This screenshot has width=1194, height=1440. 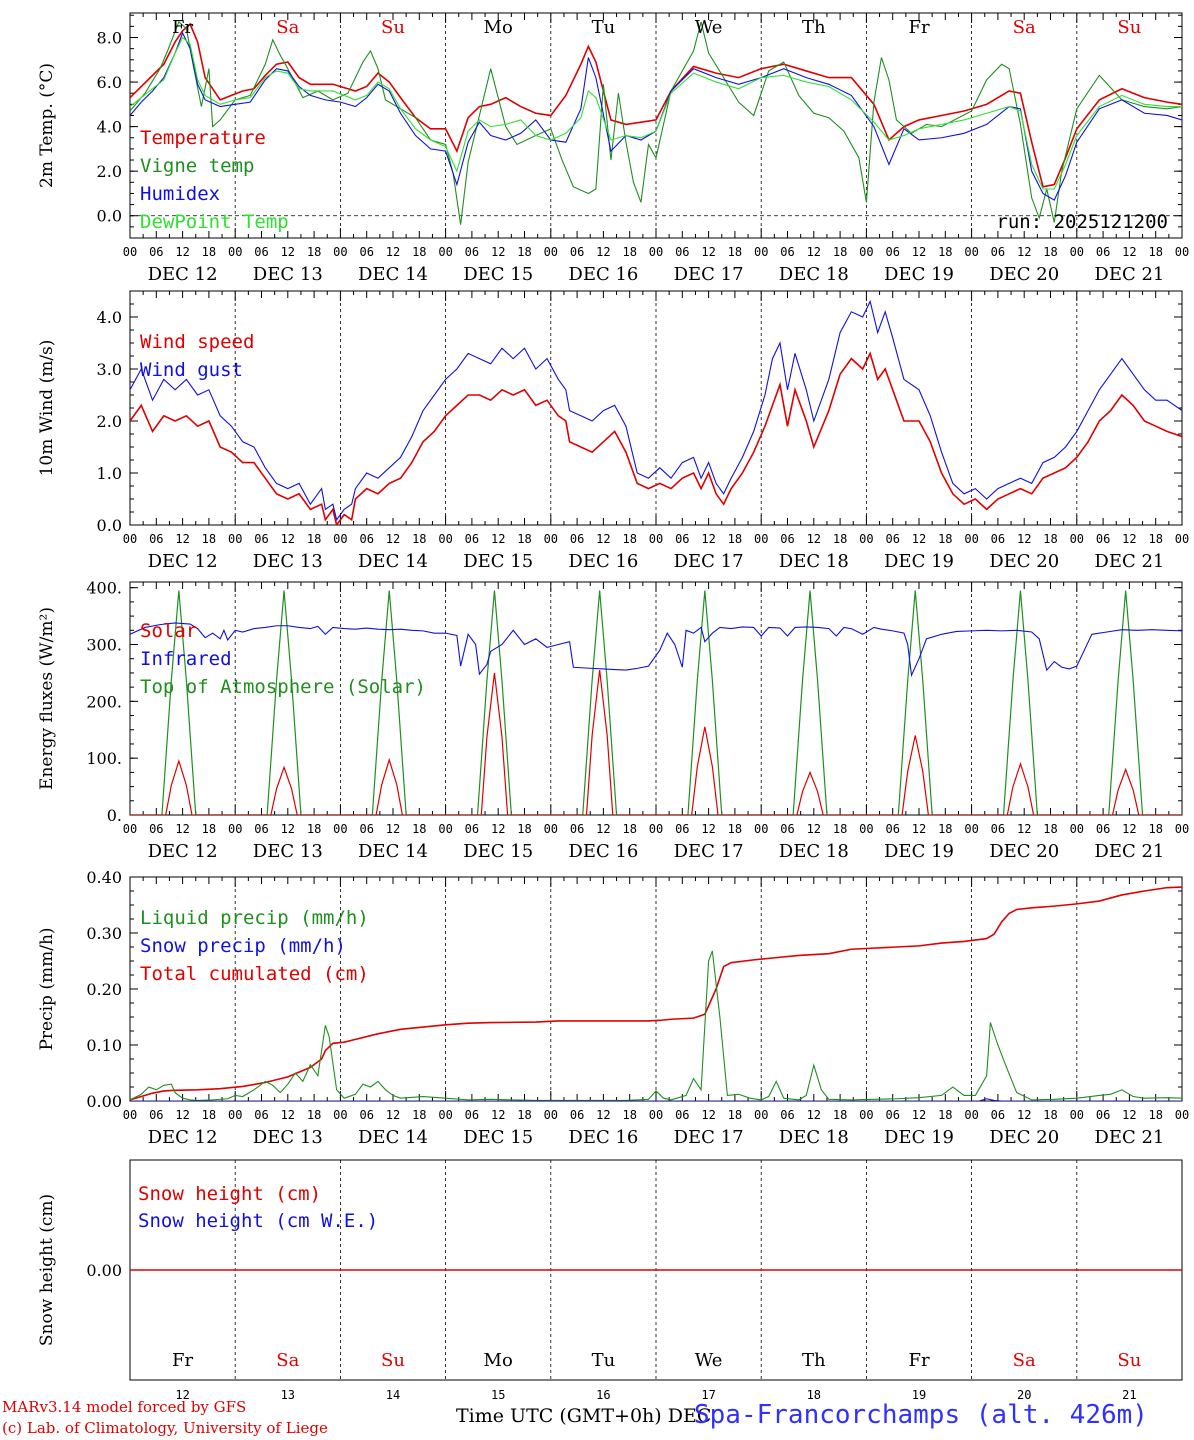 What do you see at coordinates (109, 317) in the screenshot?
I see `y-tick-label: 4.0` at bounding box center [109, 317].